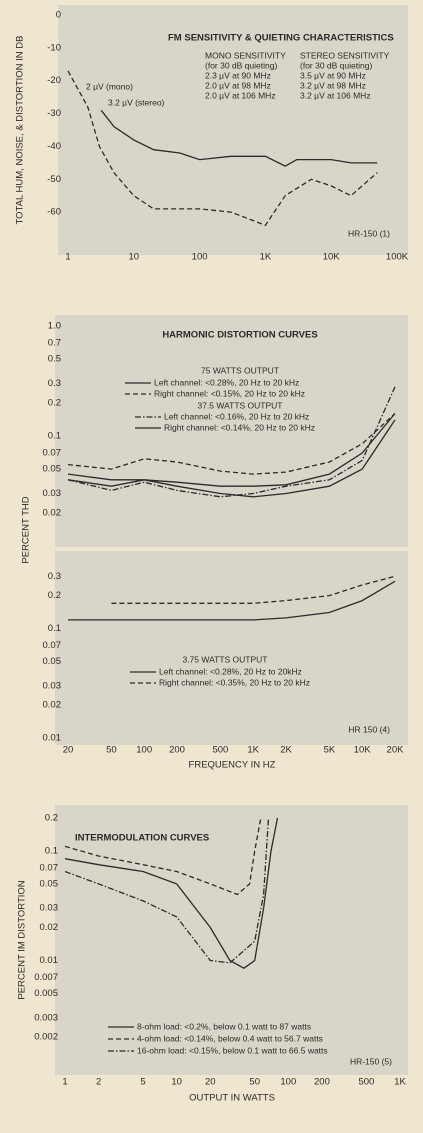 This screenshot has height=1133, width=423. I want to click on x-tick-label: 10, so click(134, 257).